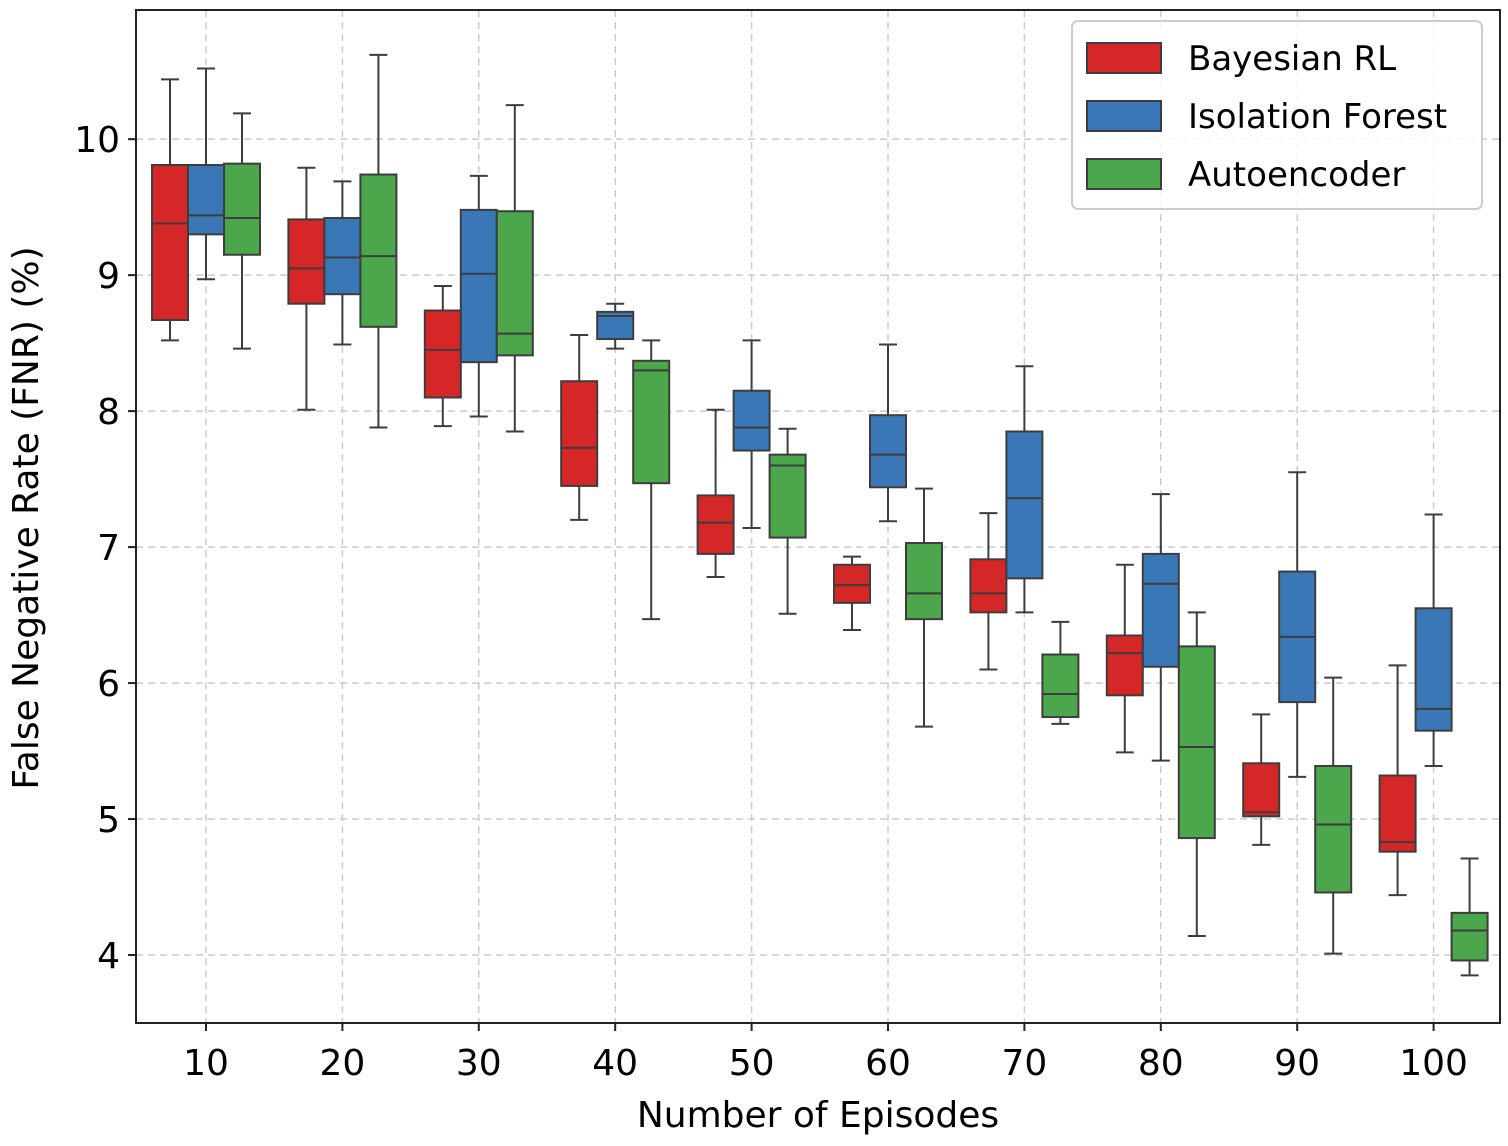  Describe the element at coordinates (206, 1063) in the screenshot. I see `x-tick-label: 10` at that location.